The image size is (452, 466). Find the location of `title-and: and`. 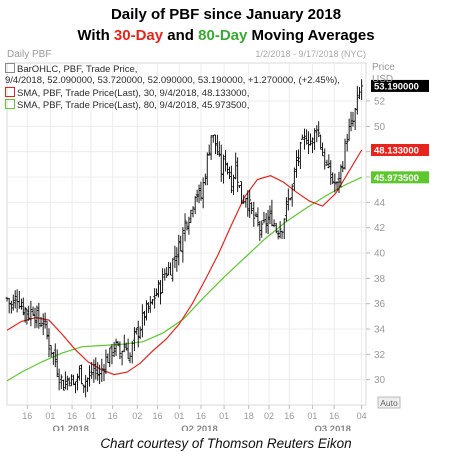

title-and: and is located at coordinates (181, 35).